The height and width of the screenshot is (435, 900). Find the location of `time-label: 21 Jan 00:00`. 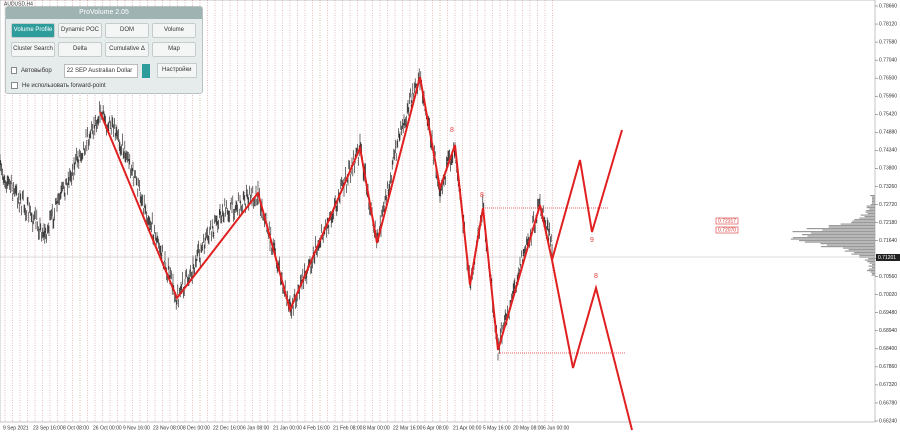

time-label: 21 Jan 00:00 is located at coordinates (287, 428).